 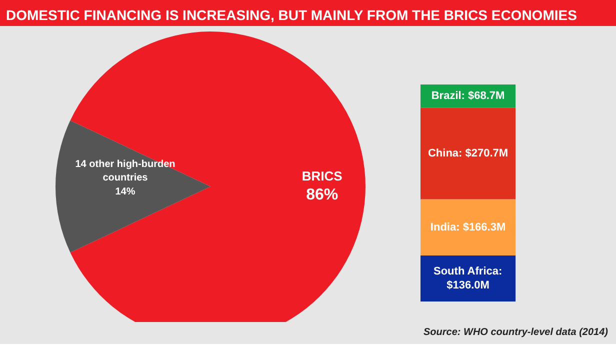 What do you see at coordinates (322, 195) in the screenshot?
I see `data-label: 86%` at bounding box center [322, 195].